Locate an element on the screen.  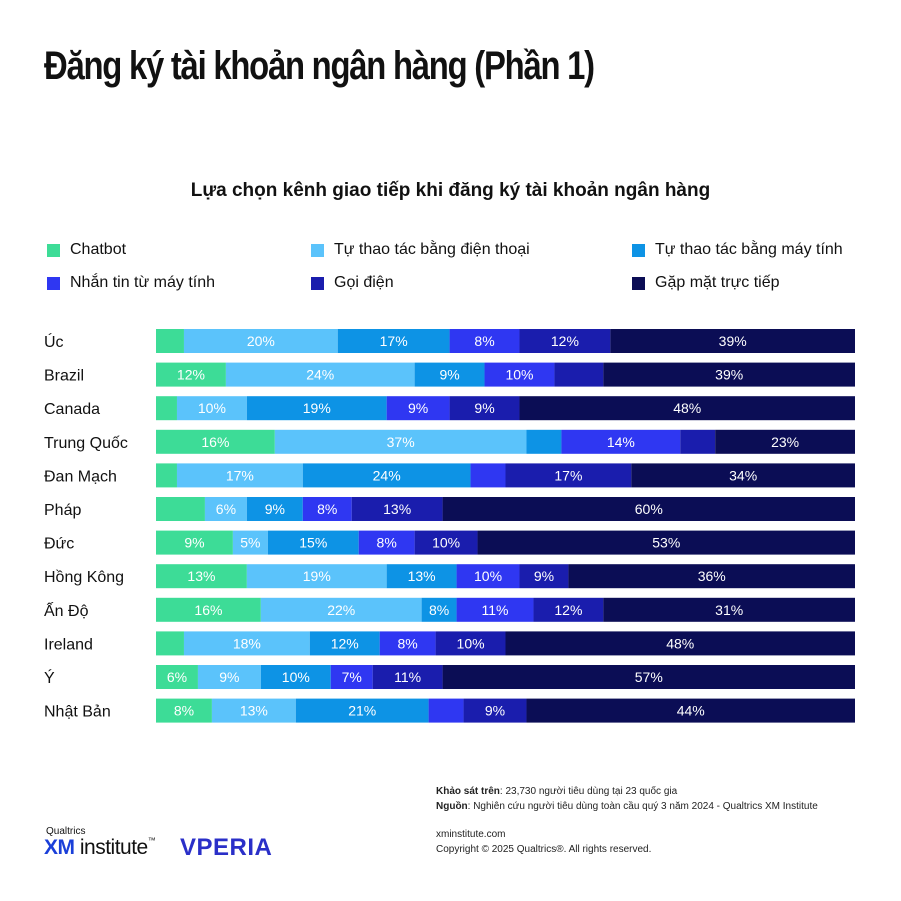
category-label: Ý is located at coordinates (49, 677).